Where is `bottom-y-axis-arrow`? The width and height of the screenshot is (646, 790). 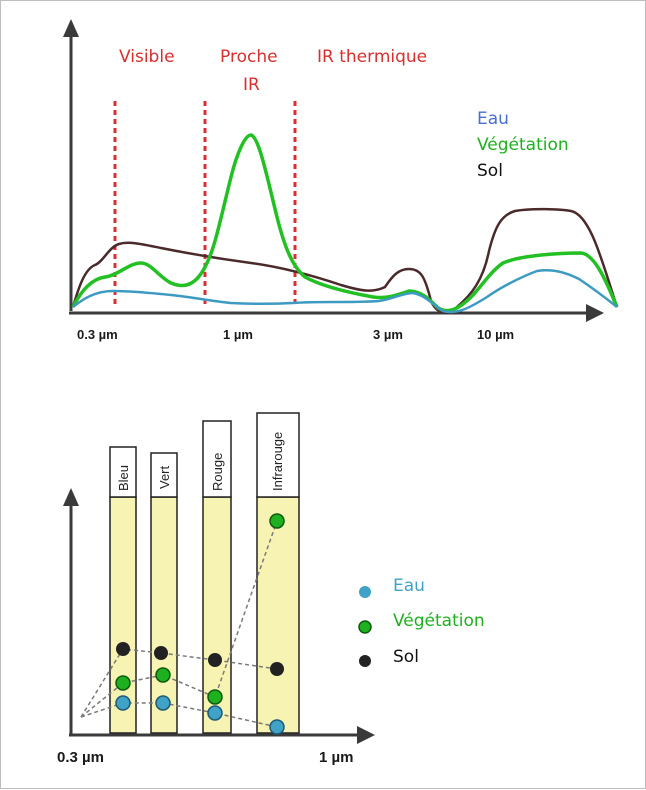
bottom-y-axis-arrow is located at coordinates (71, 497).